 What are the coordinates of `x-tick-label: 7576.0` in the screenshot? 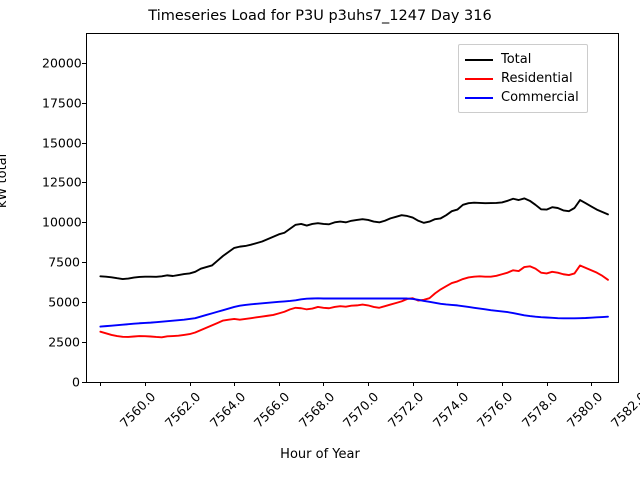 It's located at (495, 410).